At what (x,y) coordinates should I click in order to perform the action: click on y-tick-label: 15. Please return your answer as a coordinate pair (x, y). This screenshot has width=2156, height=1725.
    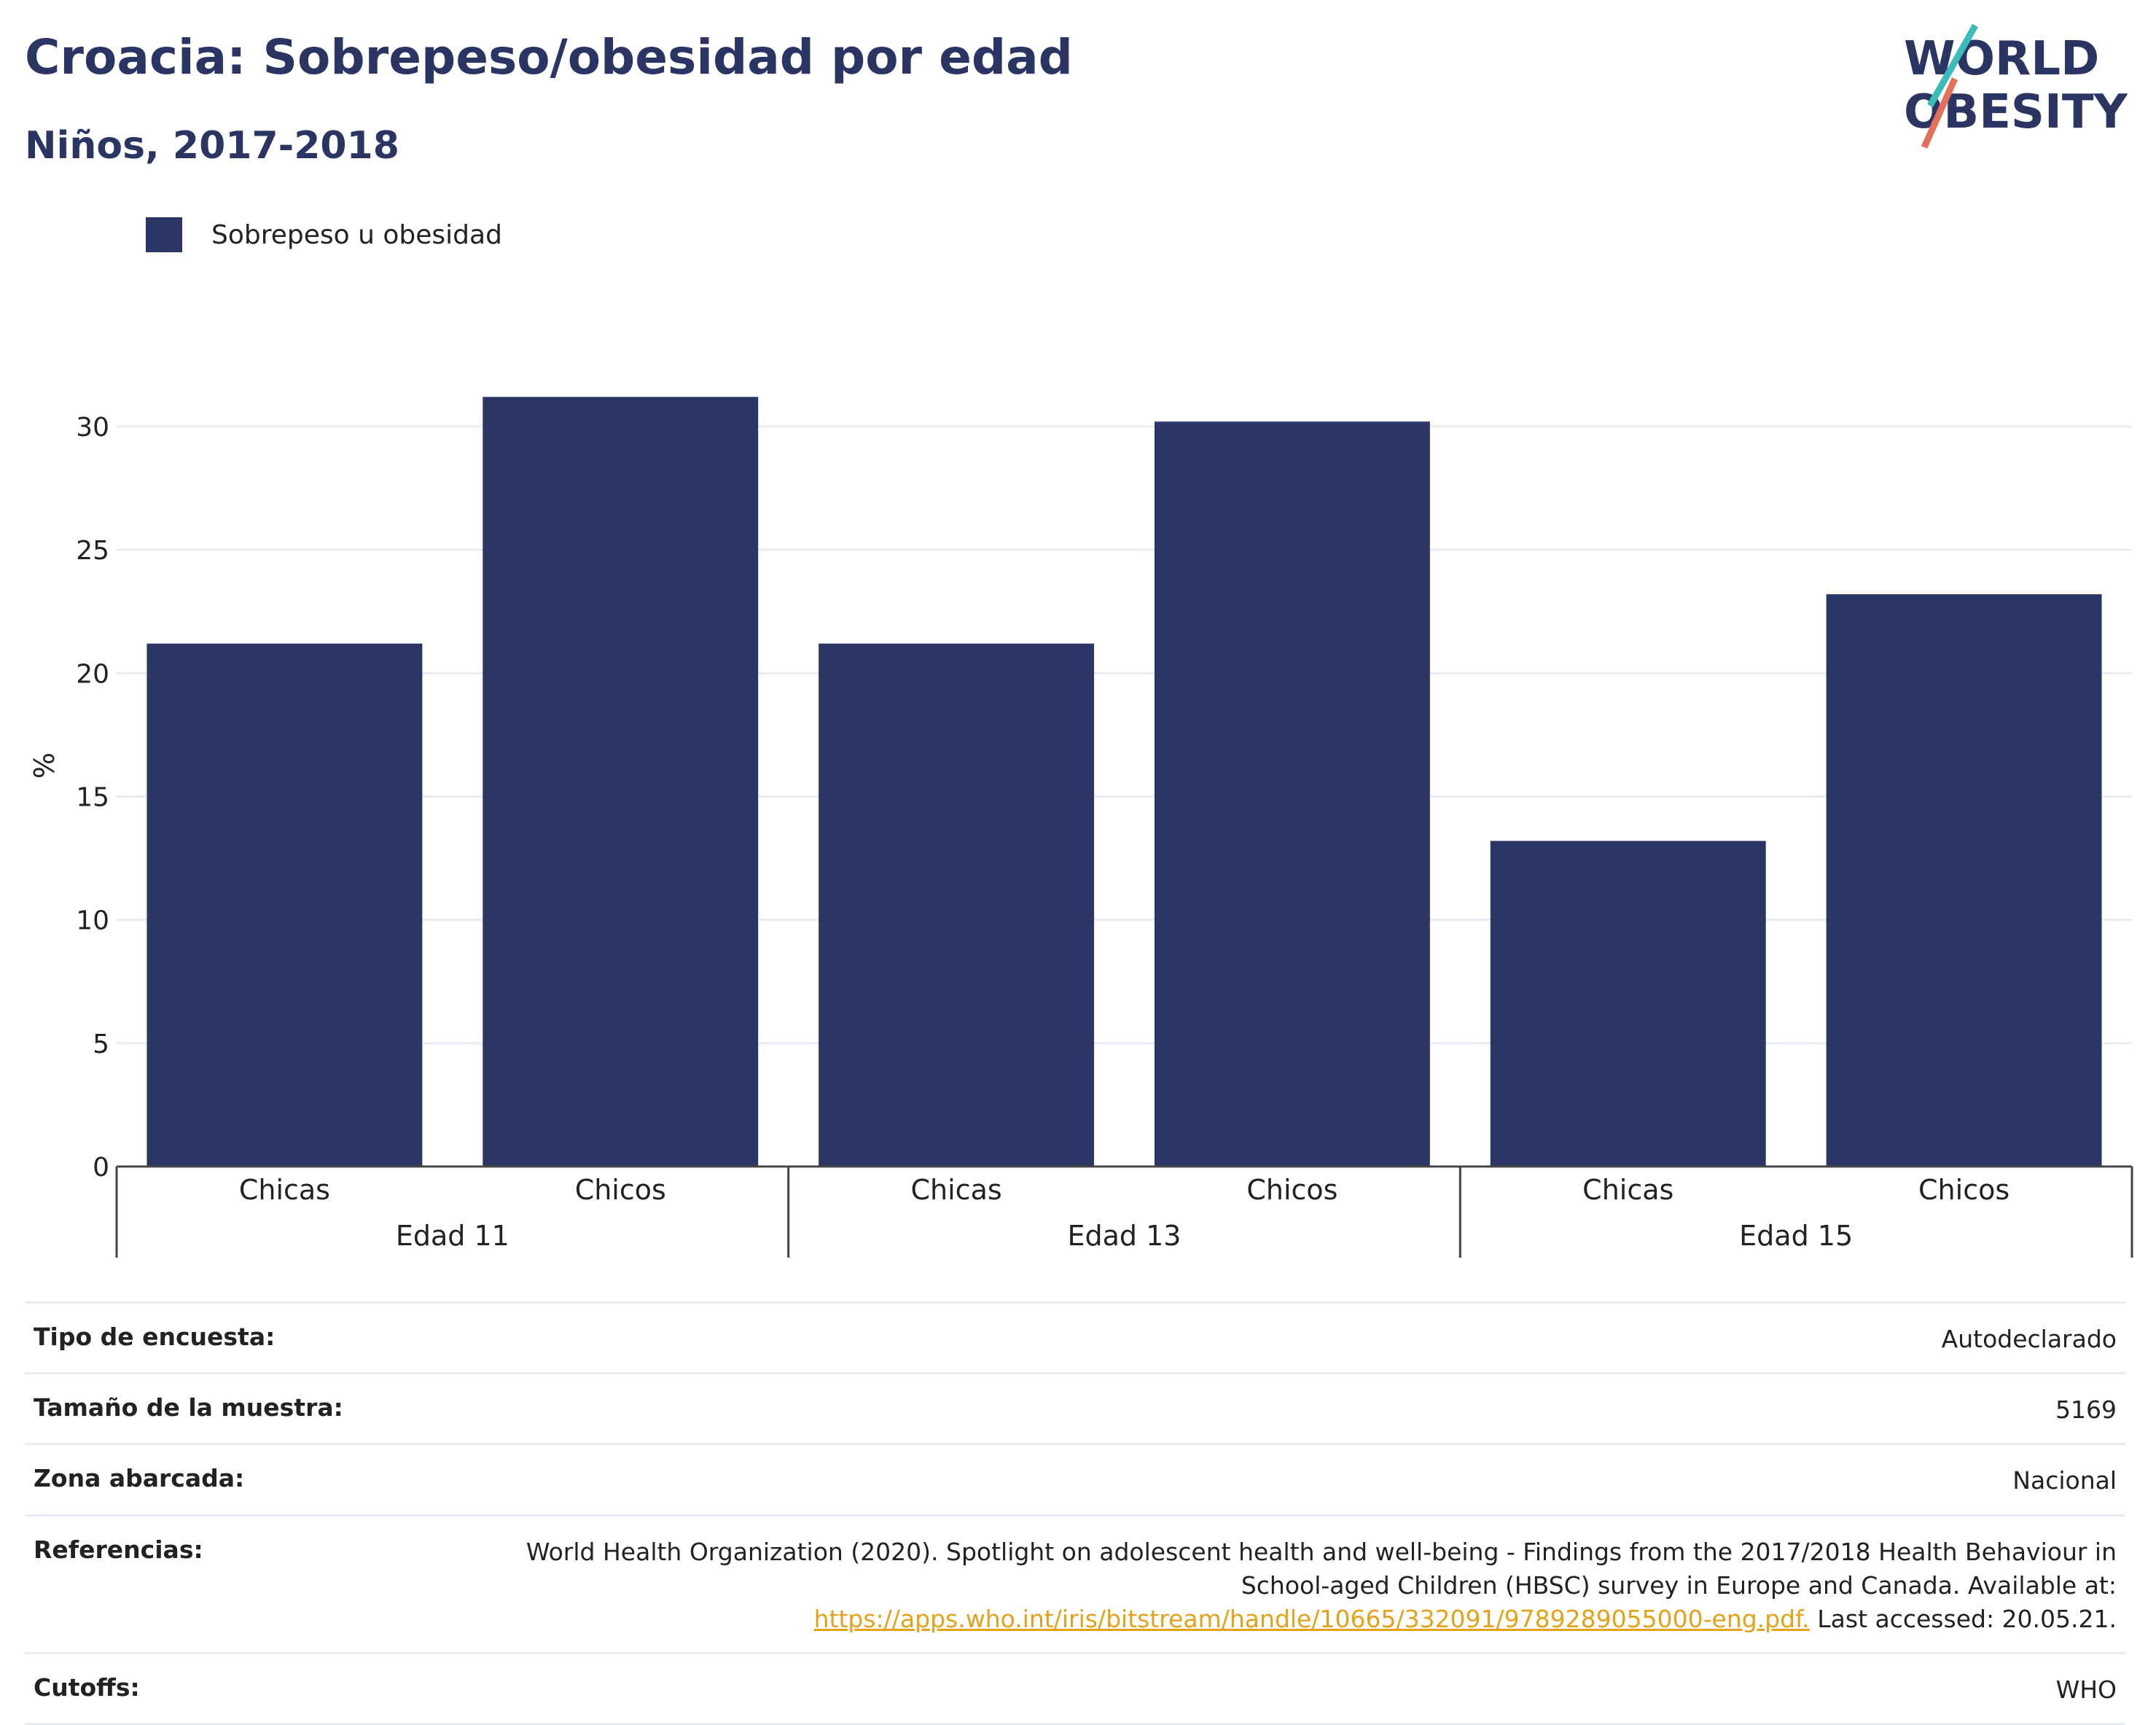
    Looking at the image, I should click on (93, 798).